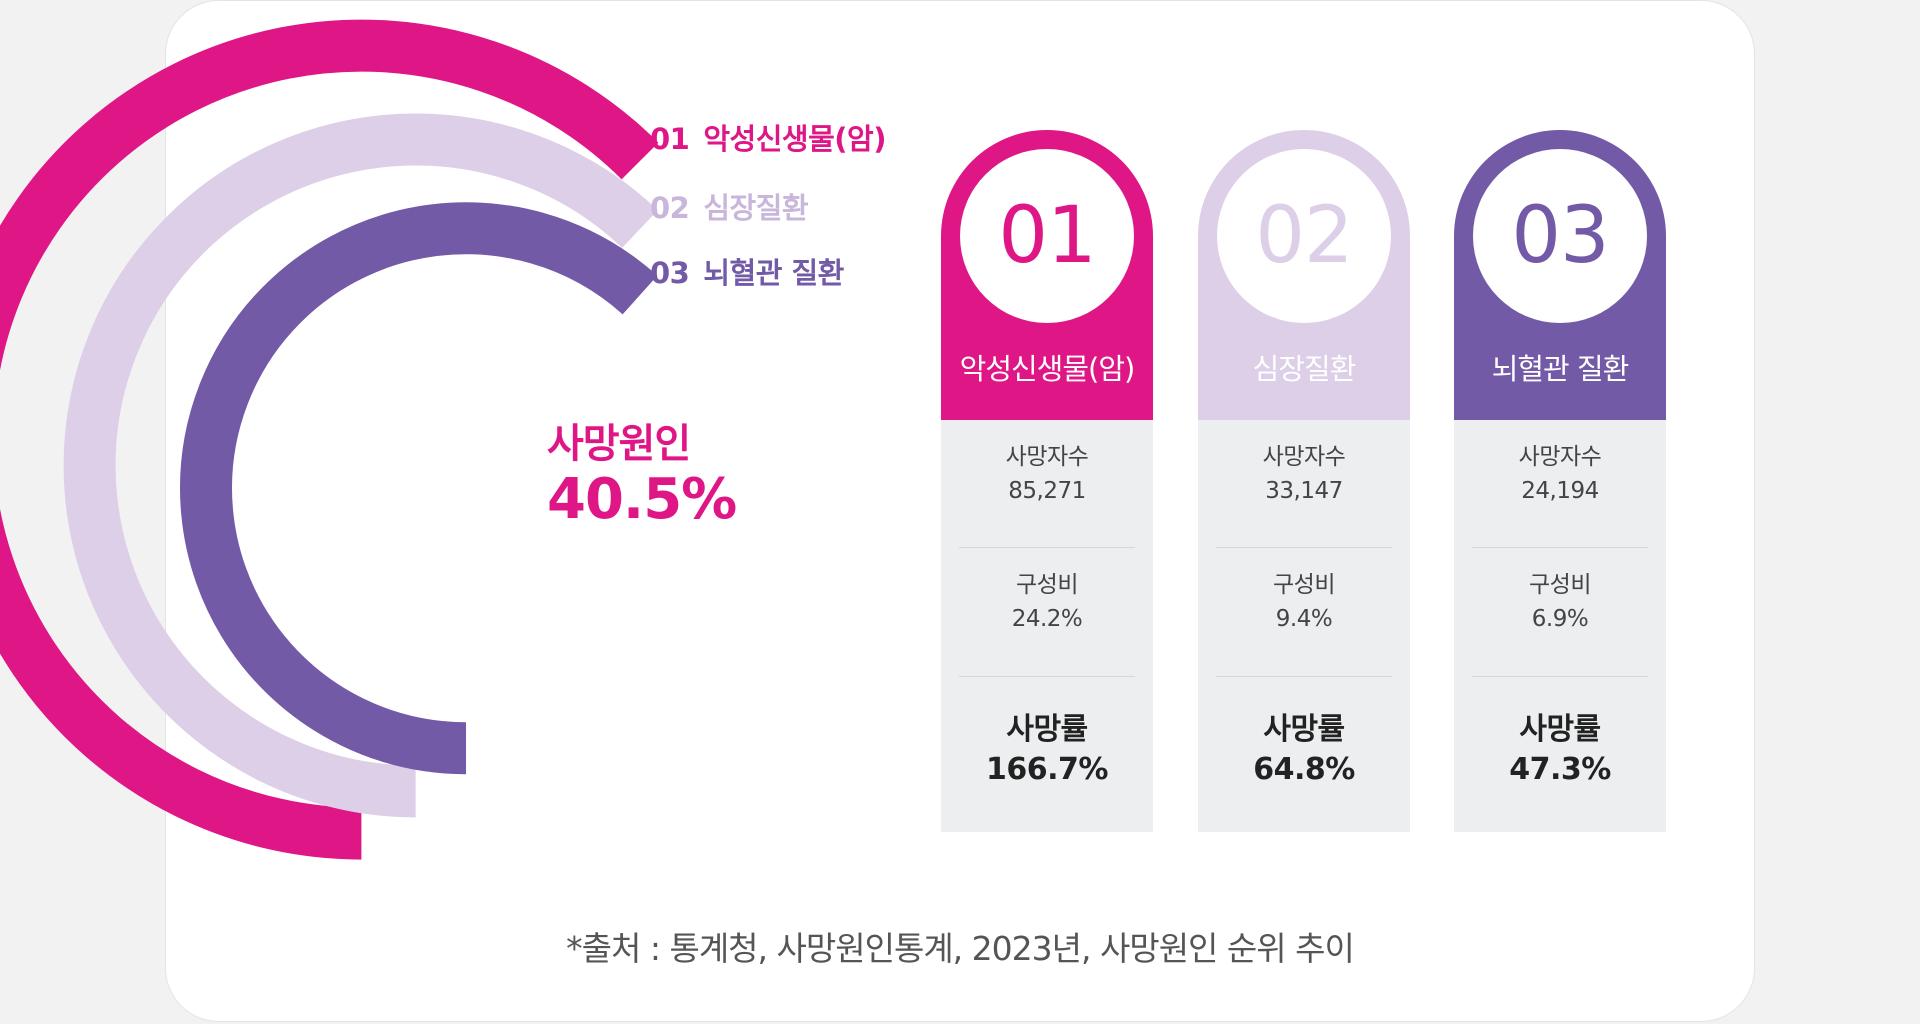 This screenshot has height=1024, width=1920. Describe the element at coordinates (1304, 369) in the screenshot. I see `cause-title: 심장질환` at that location.